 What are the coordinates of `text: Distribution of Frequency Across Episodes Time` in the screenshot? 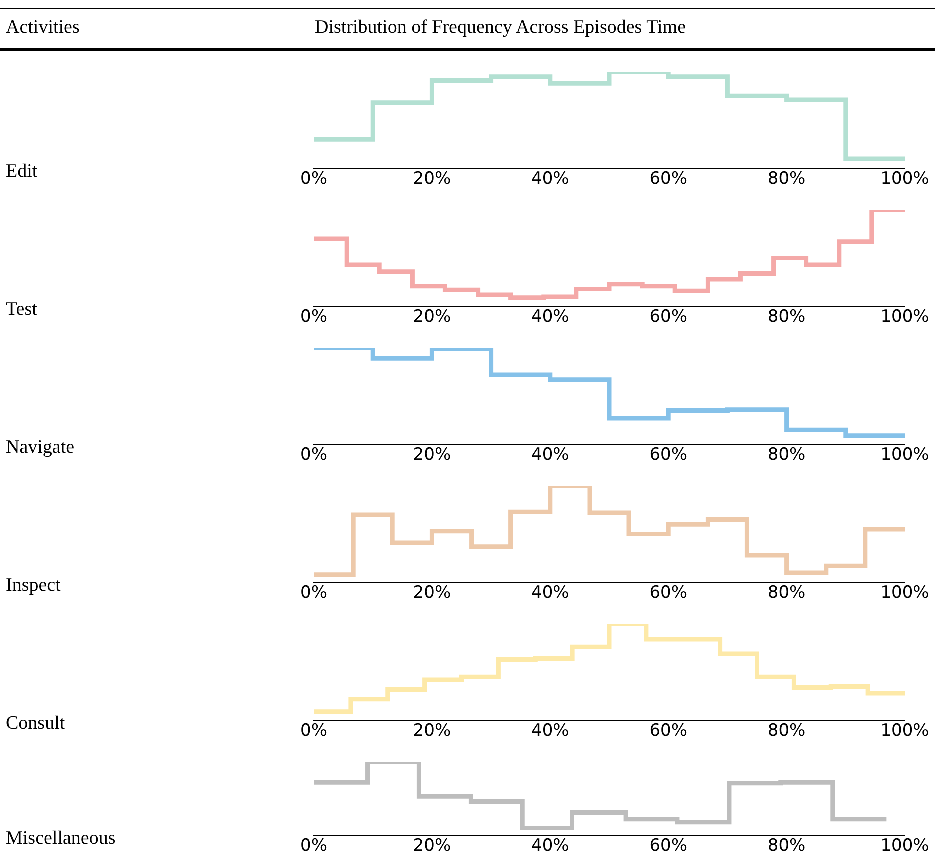 It's located at (500, 28).